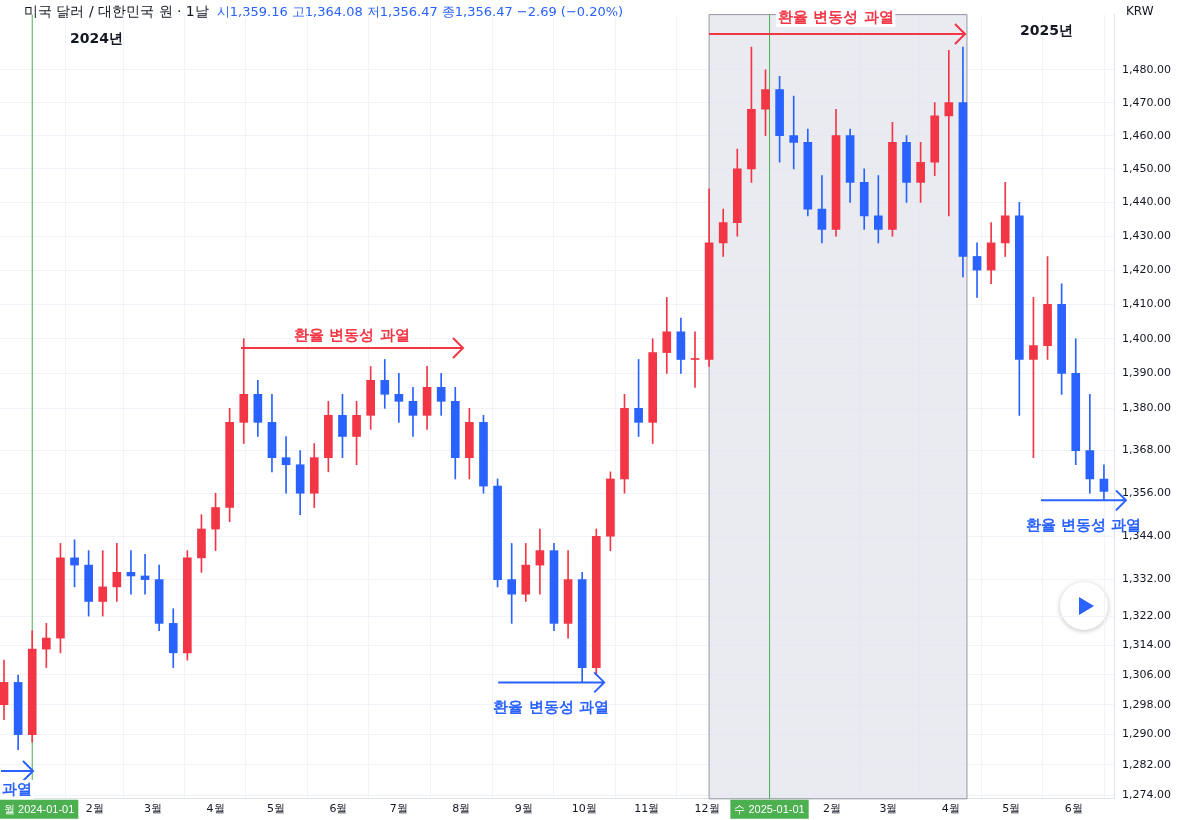  Describe the element at coordinates (647, 809) in the screenshot. I see `x-tick-label: 11월` at that location.